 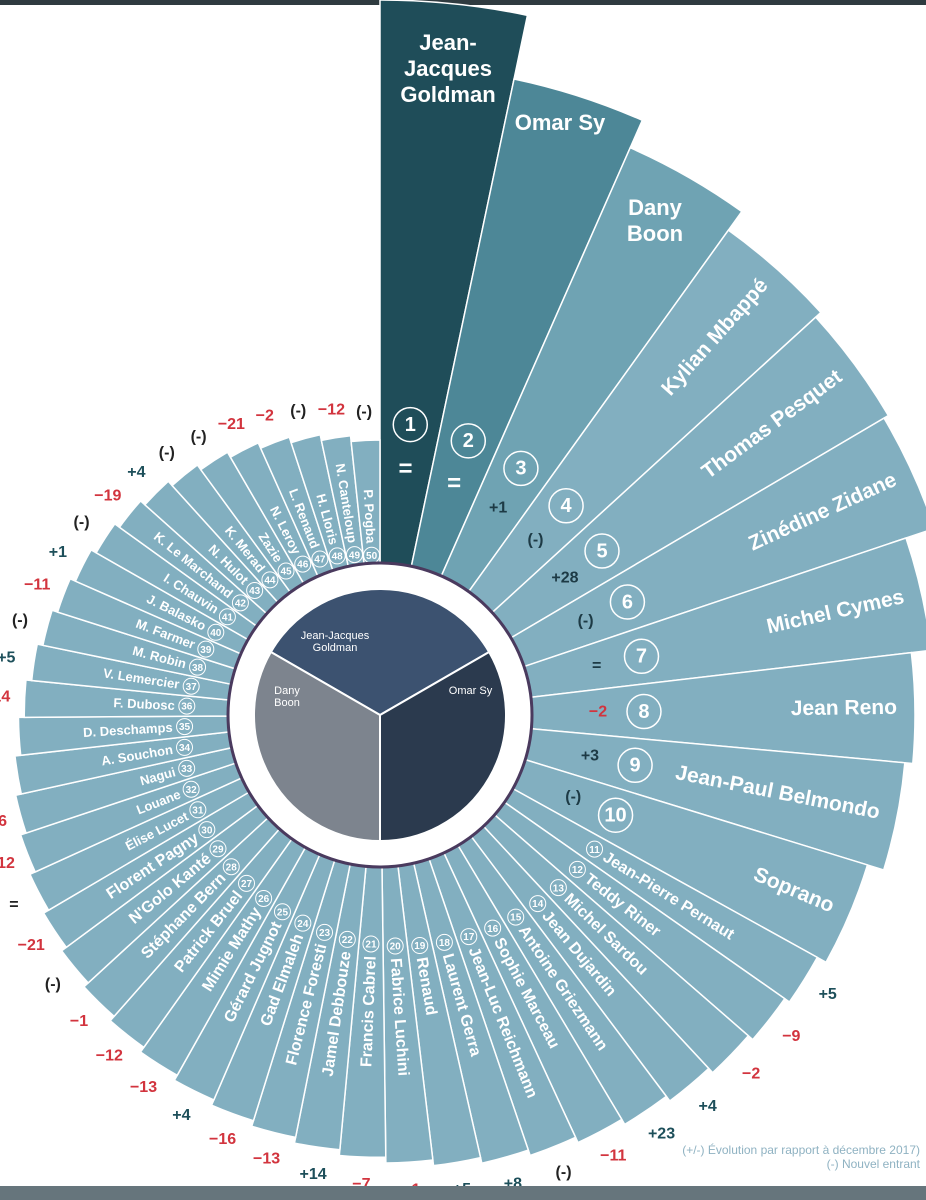 I want to click on name: Francis Cabrel, so click(x=368, y=1012).